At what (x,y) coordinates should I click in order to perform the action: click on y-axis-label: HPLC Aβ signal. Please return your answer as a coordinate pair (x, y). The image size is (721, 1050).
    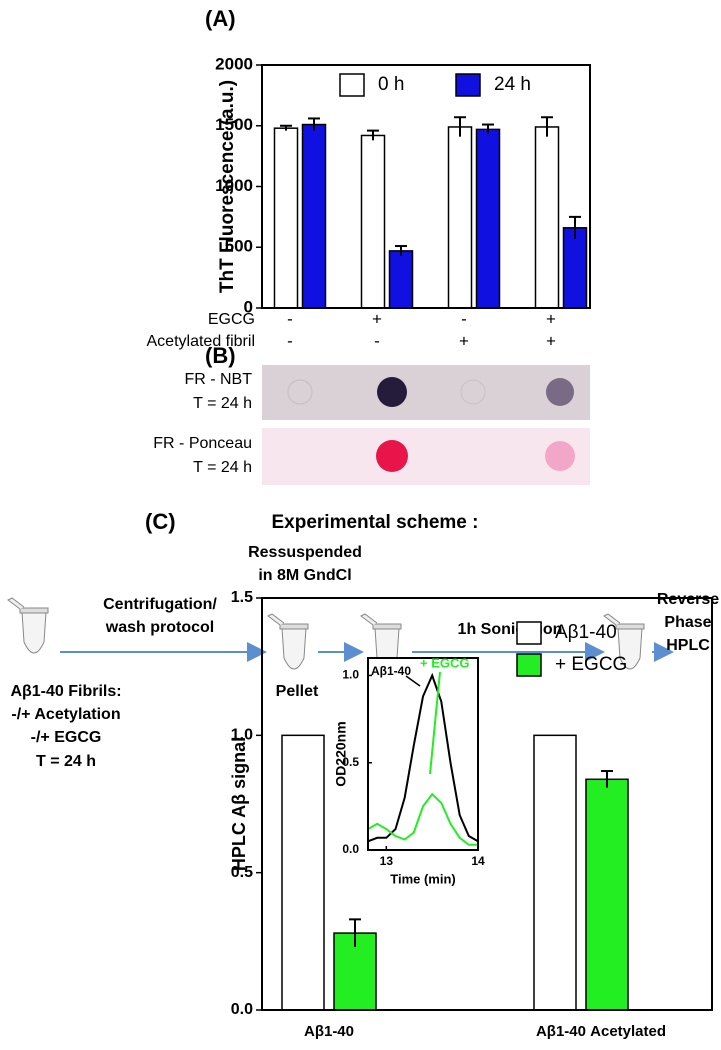
    Looking at the image, I should click on (239, 804).